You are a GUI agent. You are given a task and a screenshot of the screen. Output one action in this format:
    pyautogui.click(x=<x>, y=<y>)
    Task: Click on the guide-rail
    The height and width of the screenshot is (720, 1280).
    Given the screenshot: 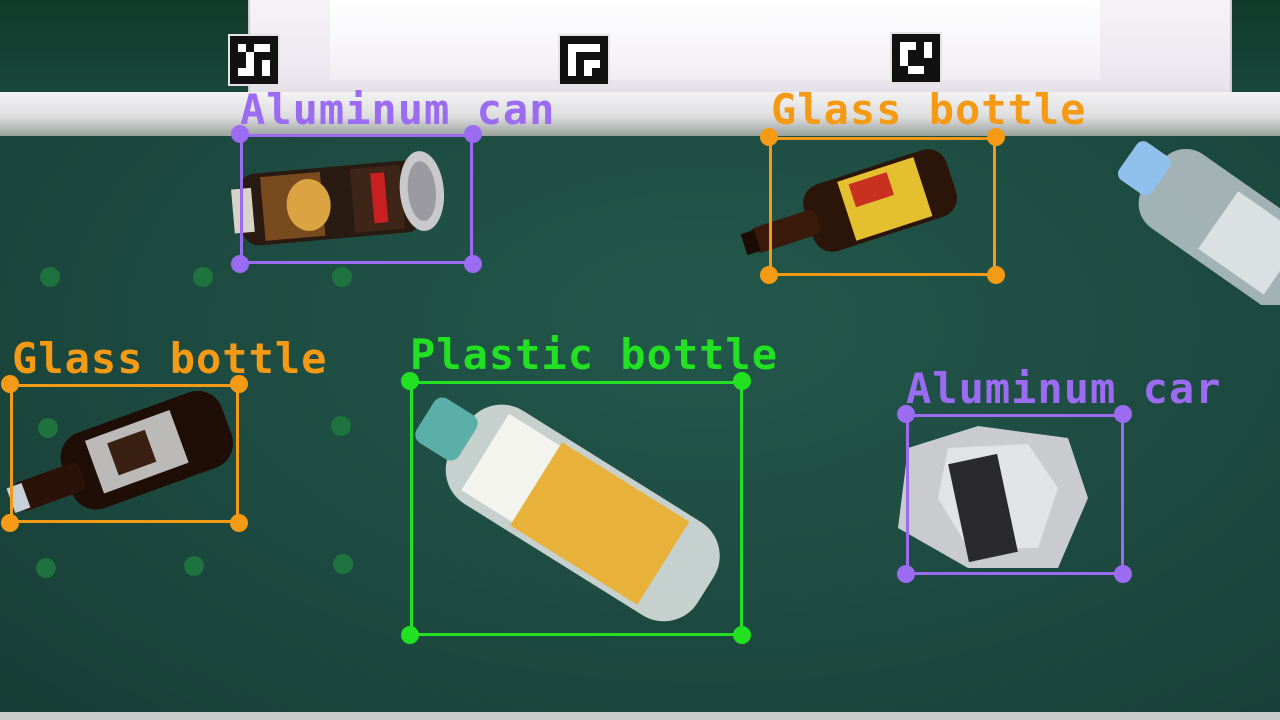 What is the action you would take?
    pyautogui.click(x=640, y=114)
    